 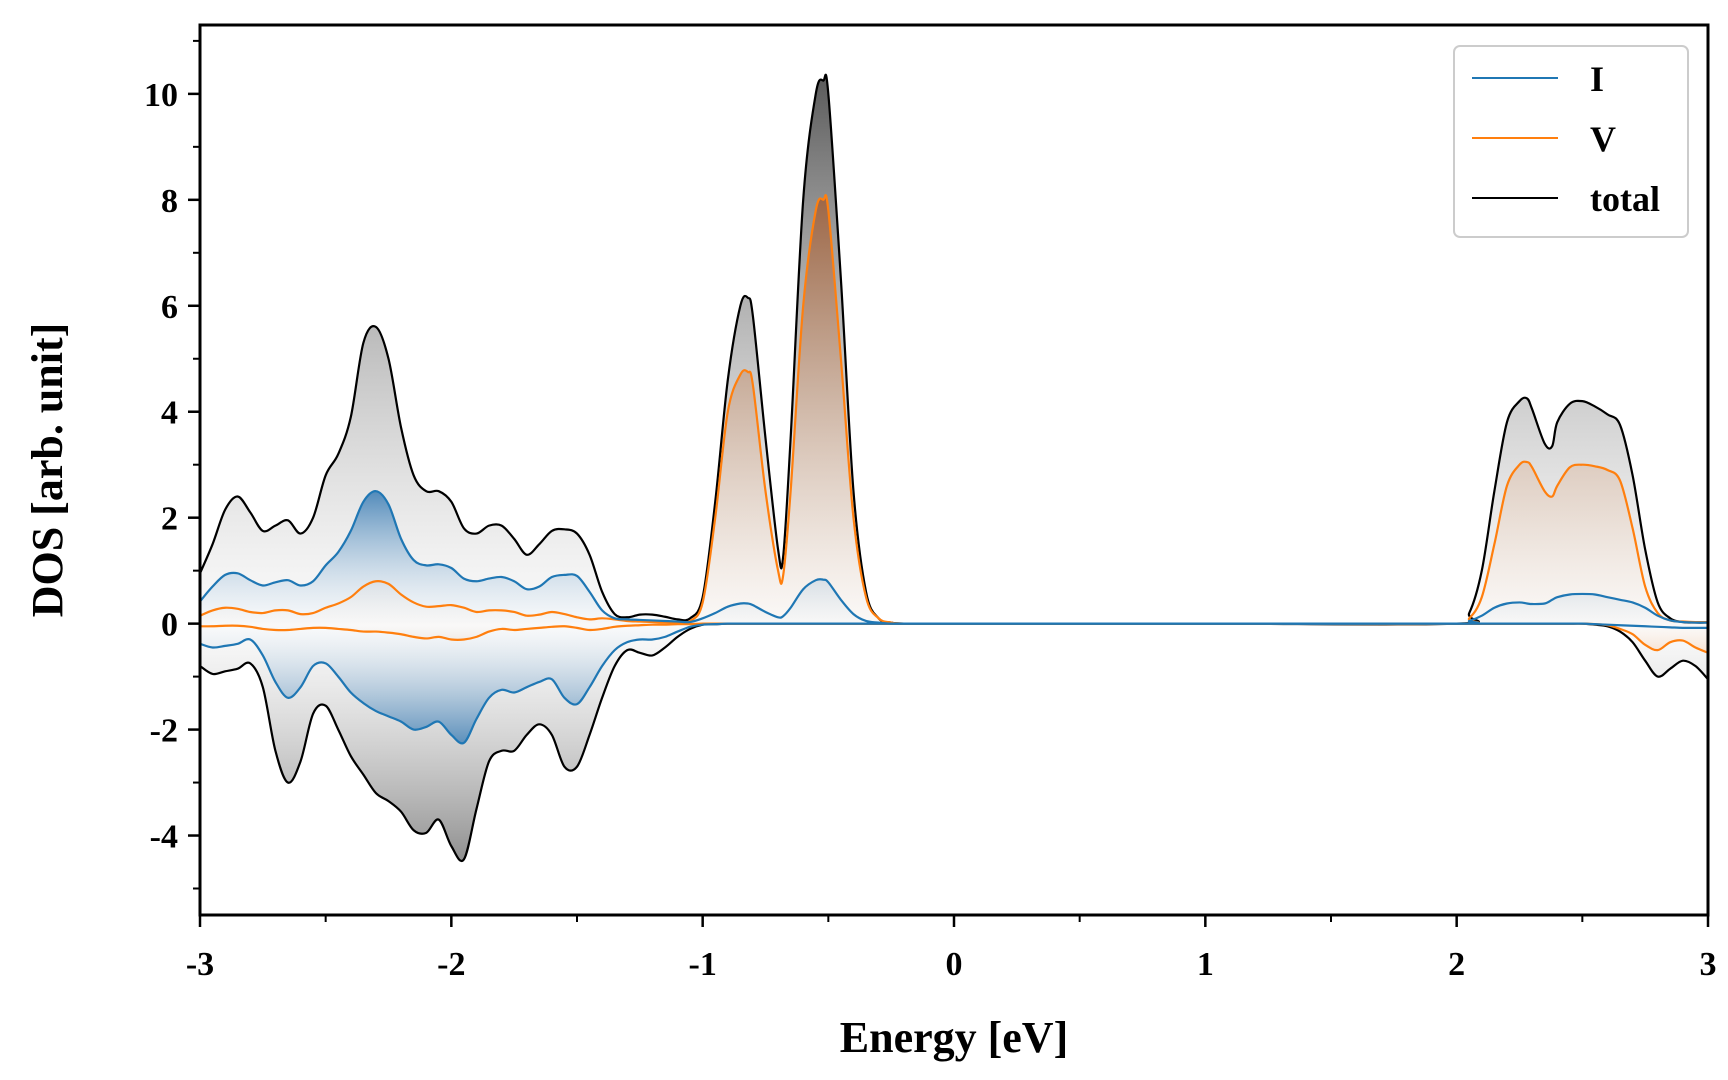 What do you see at coordinates (169, 307) in the screenshot?
I see `y-tick-label: 6` at bounding box center [169, 307].